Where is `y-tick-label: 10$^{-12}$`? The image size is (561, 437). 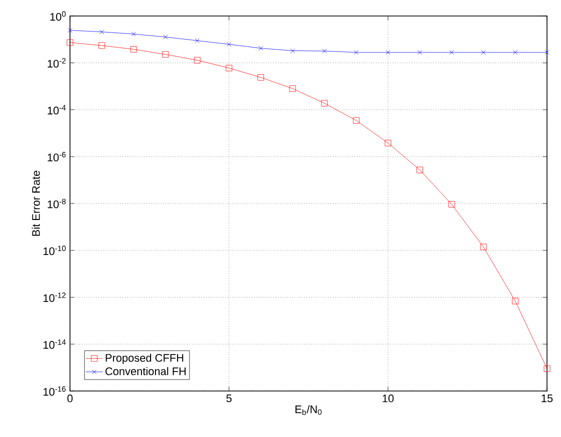 y-tick-label: 10$^{-12}$ is located at coordinates (55, 297).